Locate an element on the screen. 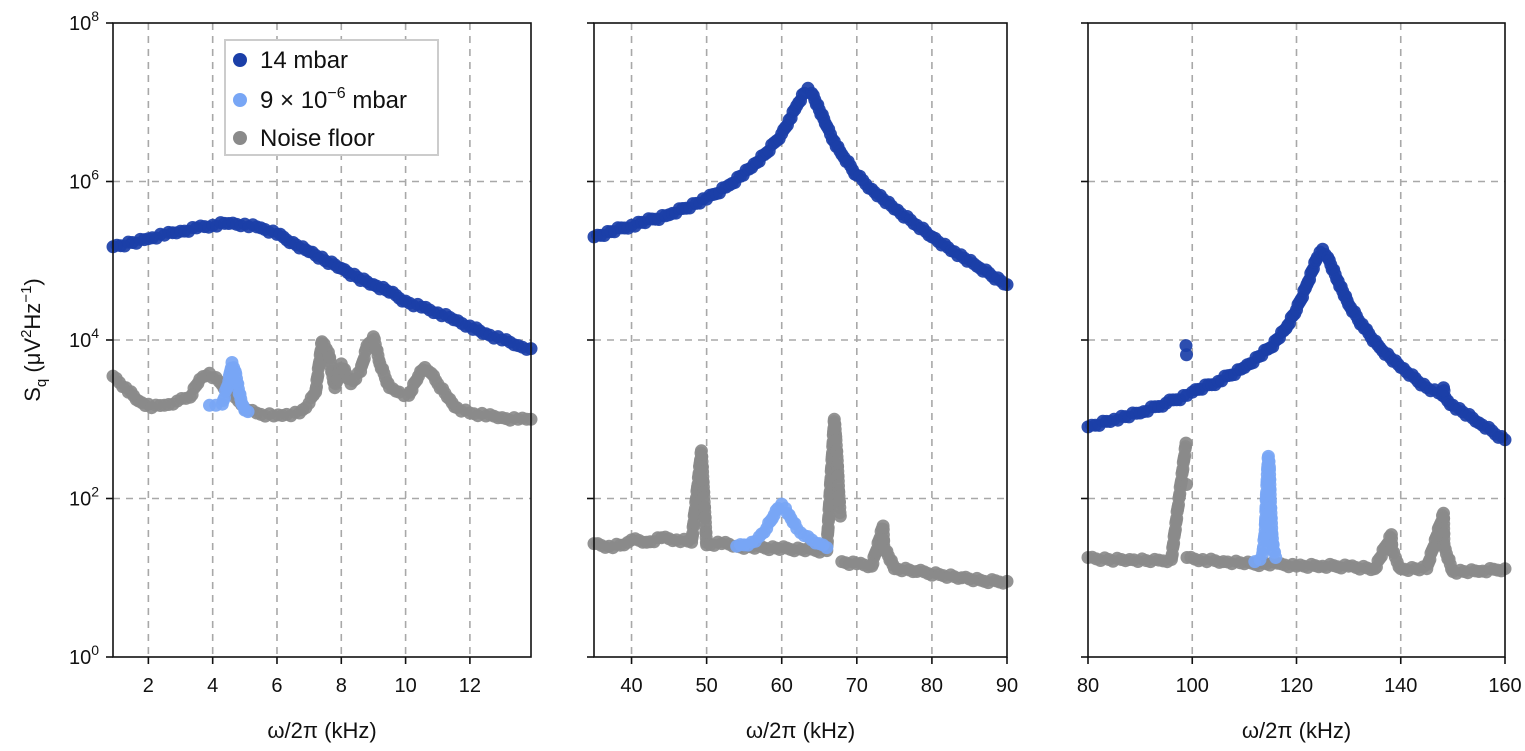 This screenshot has height=751, width=1525. xtick-label-right-4: 160 is located at coordinates (1504, 686).